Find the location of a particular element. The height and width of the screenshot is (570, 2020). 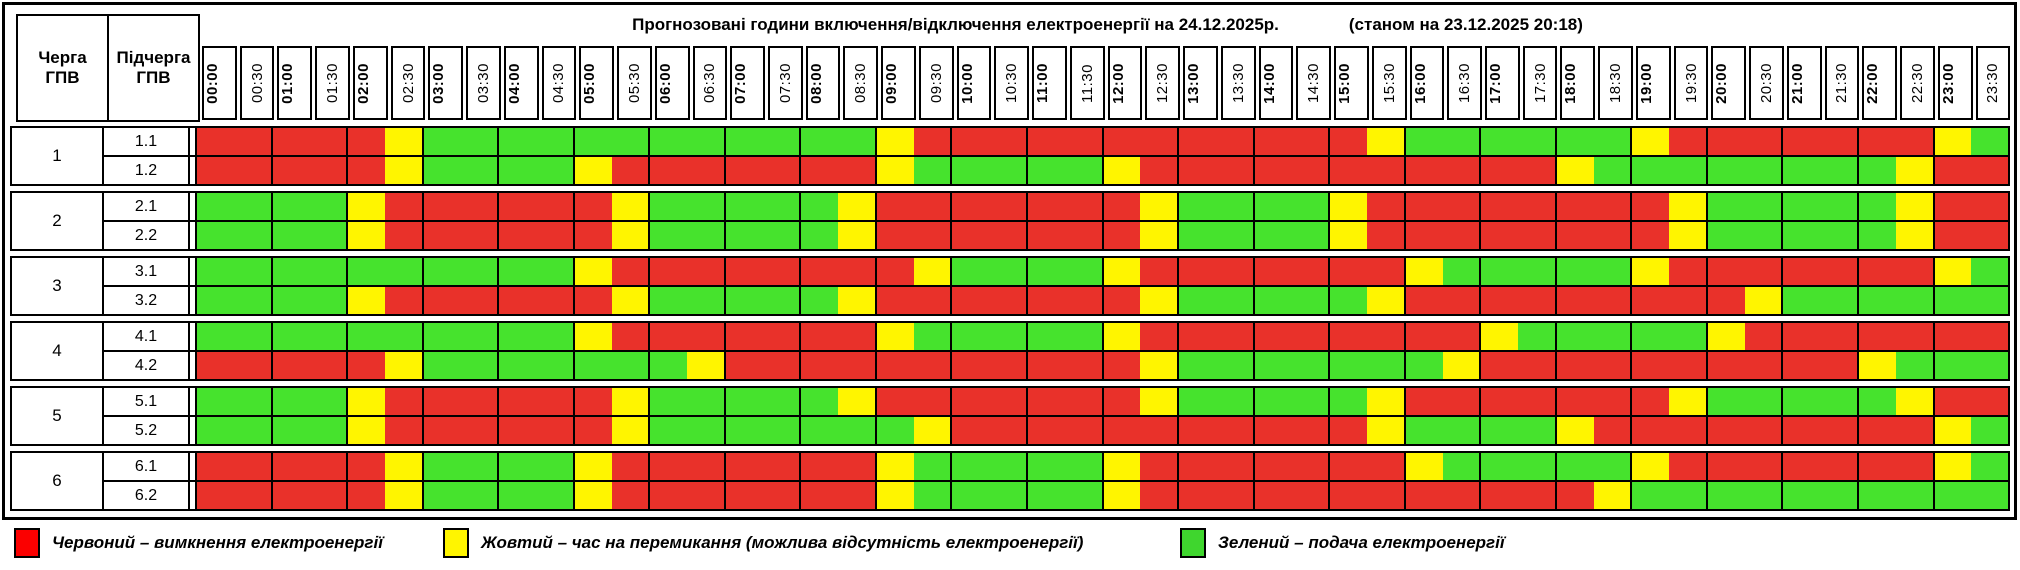

schedule-row: 2.2 is located at coordinates (1056, 234).